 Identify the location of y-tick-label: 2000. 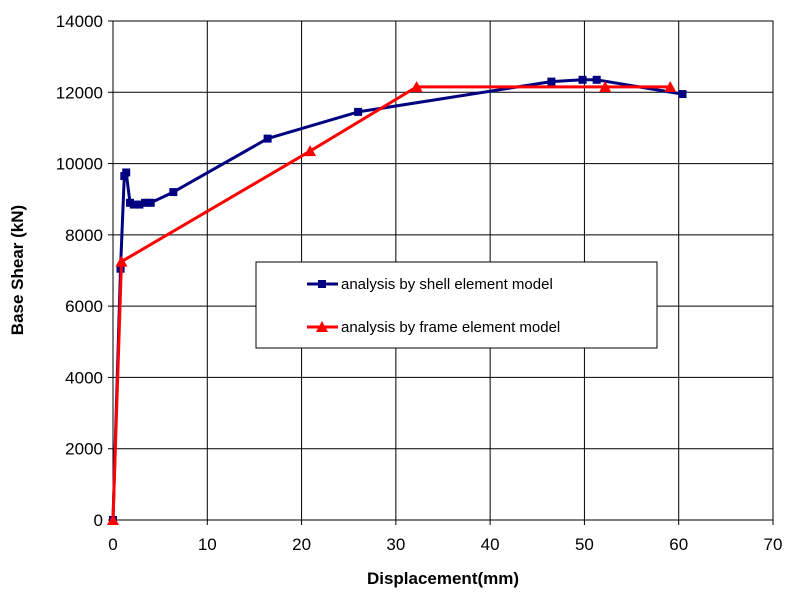
(84, 449).